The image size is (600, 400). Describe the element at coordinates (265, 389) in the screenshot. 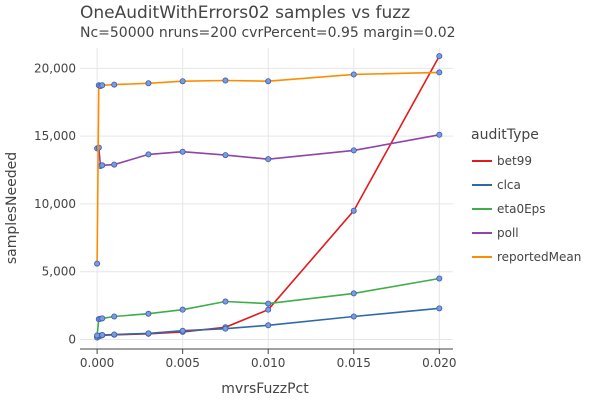

I see `x-axis-label: mvrsFuzzPct` at that location.